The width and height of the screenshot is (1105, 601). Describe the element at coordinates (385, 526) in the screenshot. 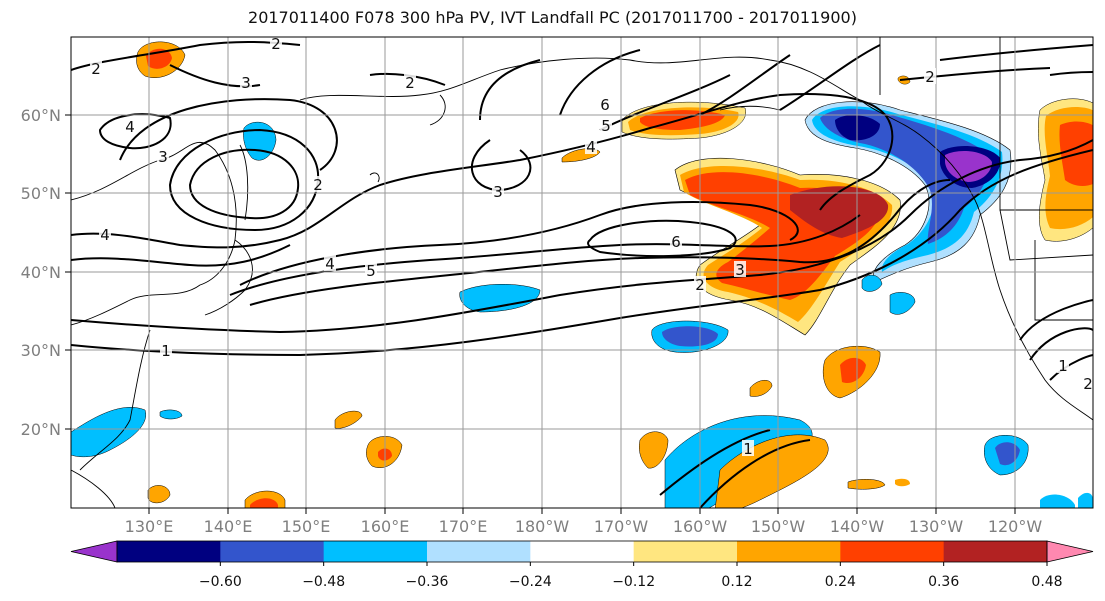

I see `lon-label: 160°E` at that location.